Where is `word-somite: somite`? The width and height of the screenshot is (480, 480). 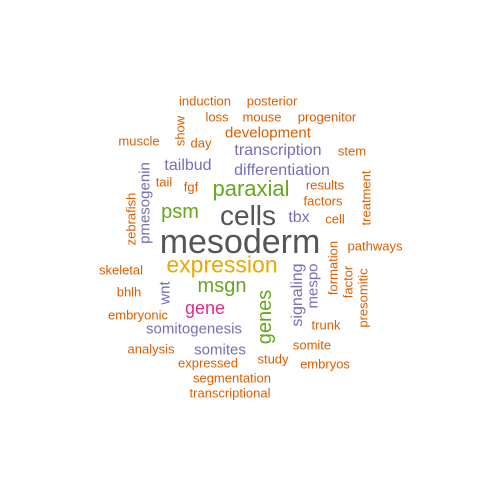 word-somite: somite is located at coordinates (312, 345).